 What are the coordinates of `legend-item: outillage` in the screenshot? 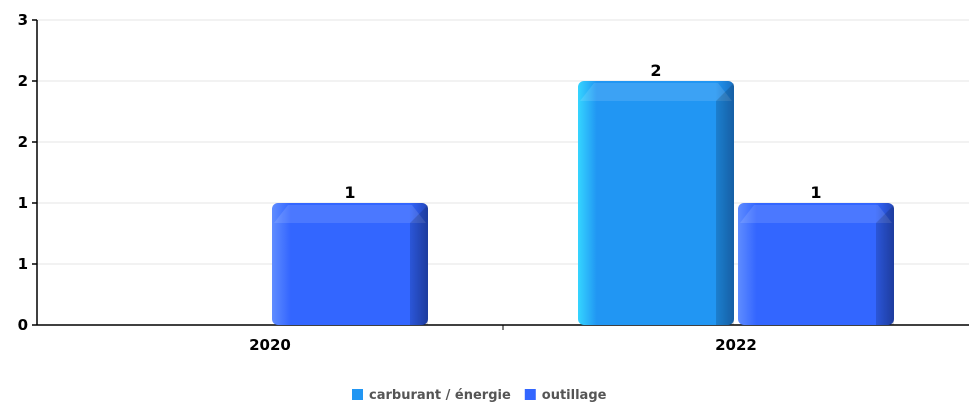 It's located at (565, 395).